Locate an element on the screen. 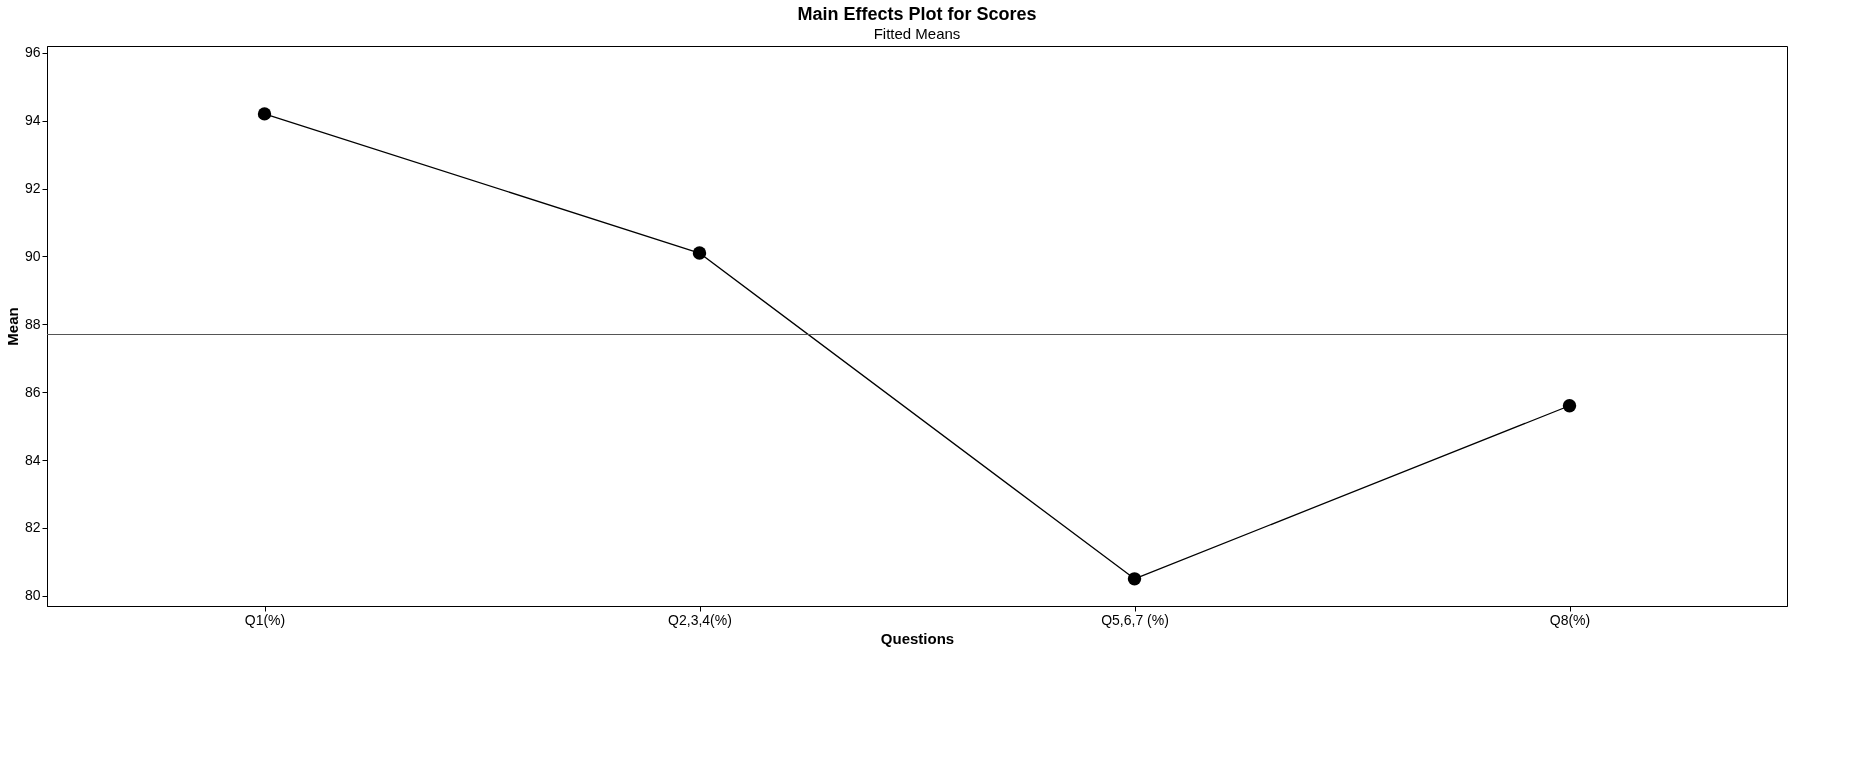 This screenshot has width=1867, height=760. y-tick-label: 84 is located at coordinates (32, 459).